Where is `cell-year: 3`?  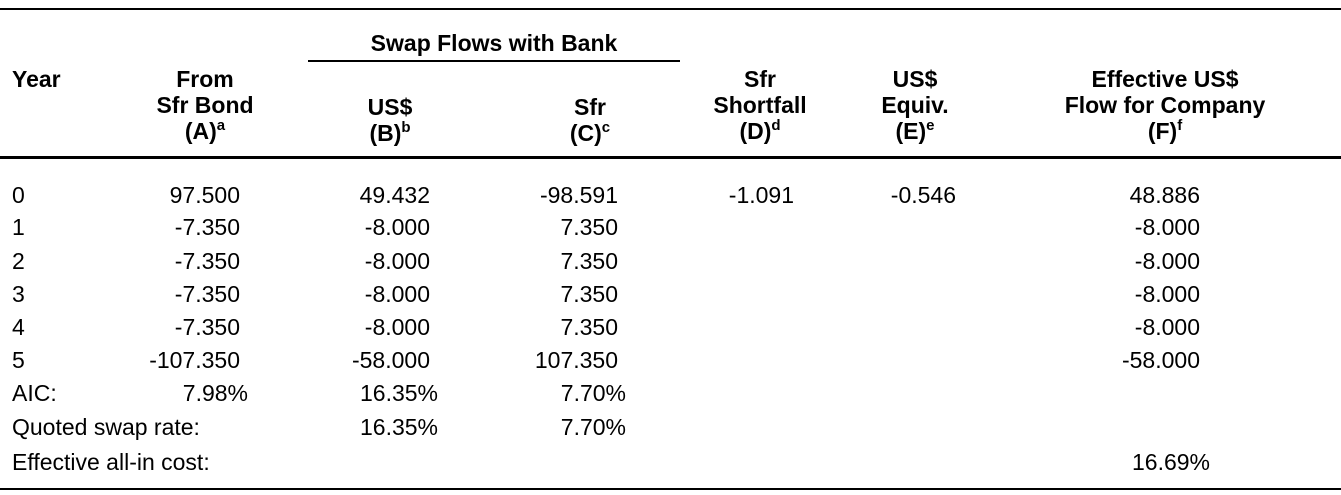
cell-year: 3 is located at coordinates (18, 294).